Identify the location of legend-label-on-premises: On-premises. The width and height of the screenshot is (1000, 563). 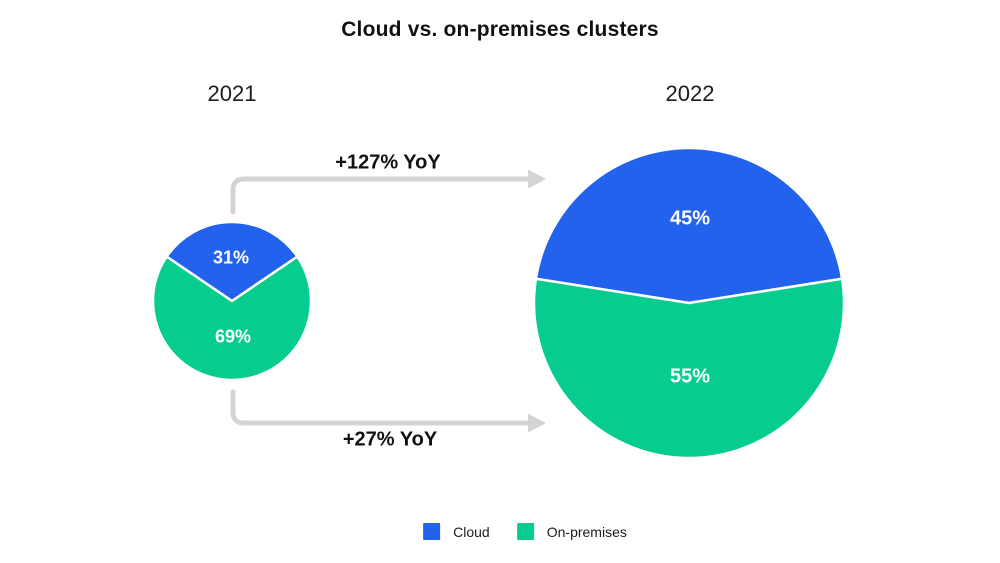
(586, 531).